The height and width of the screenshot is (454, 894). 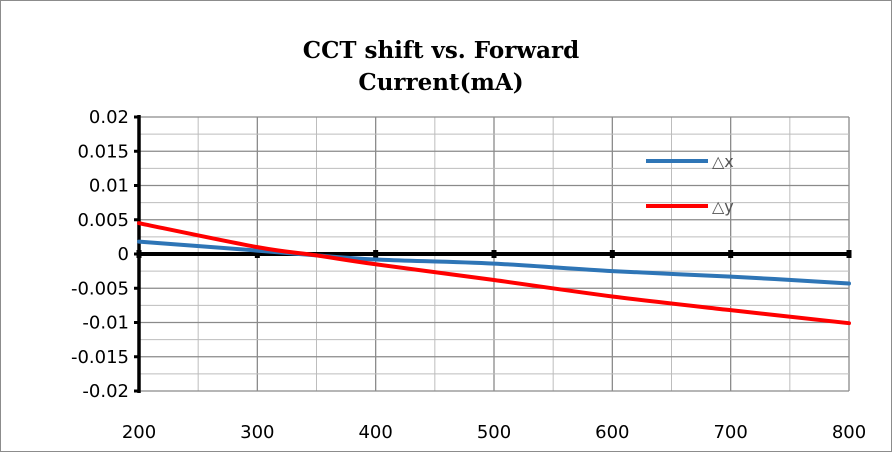 I want to click on y-tick-label: 0.015, so click(x=103, y=151).